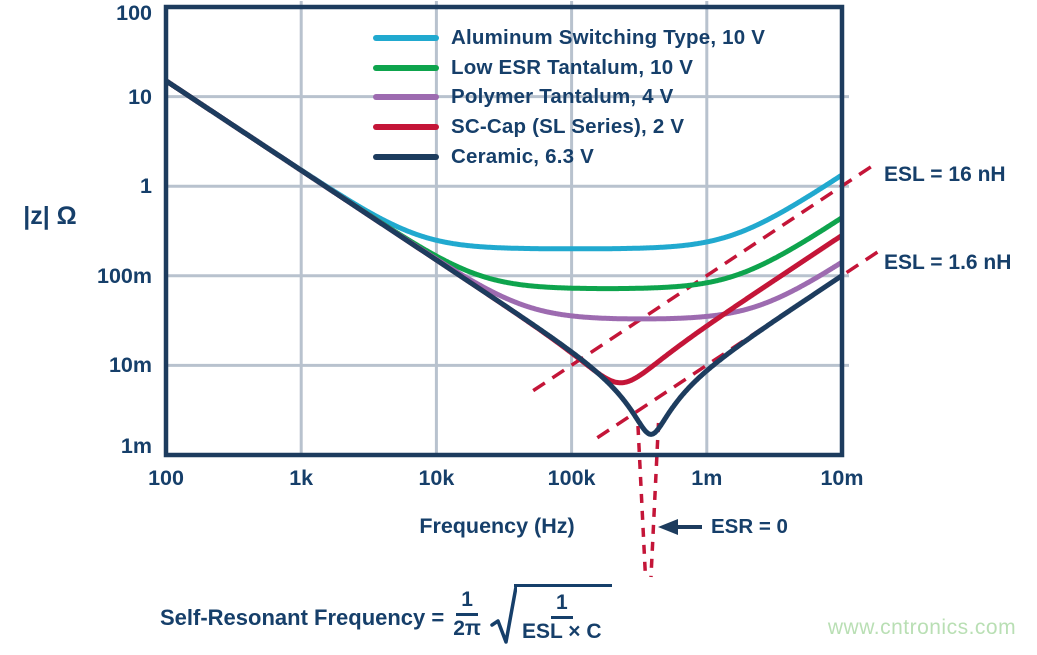  What do you see at coordinates (302, 617) in the screenshot?
I see `formula-prefix: Self-Resonant Frequency =` at bounding box center [302, 617].